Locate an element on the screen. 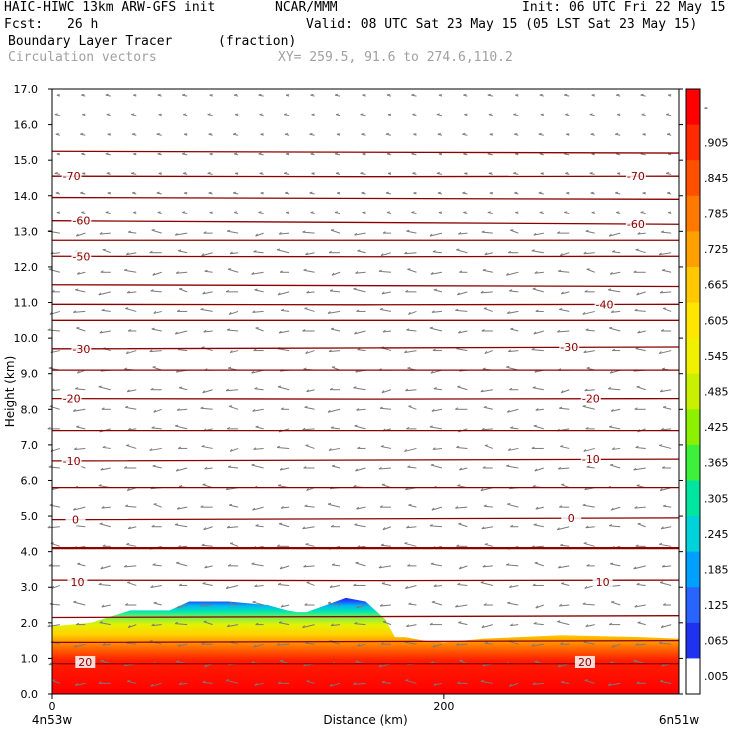 Image resolution: width=740 pixels, height=740 pixels. colorbar-label: .725 is located at coordinates (716, 249).